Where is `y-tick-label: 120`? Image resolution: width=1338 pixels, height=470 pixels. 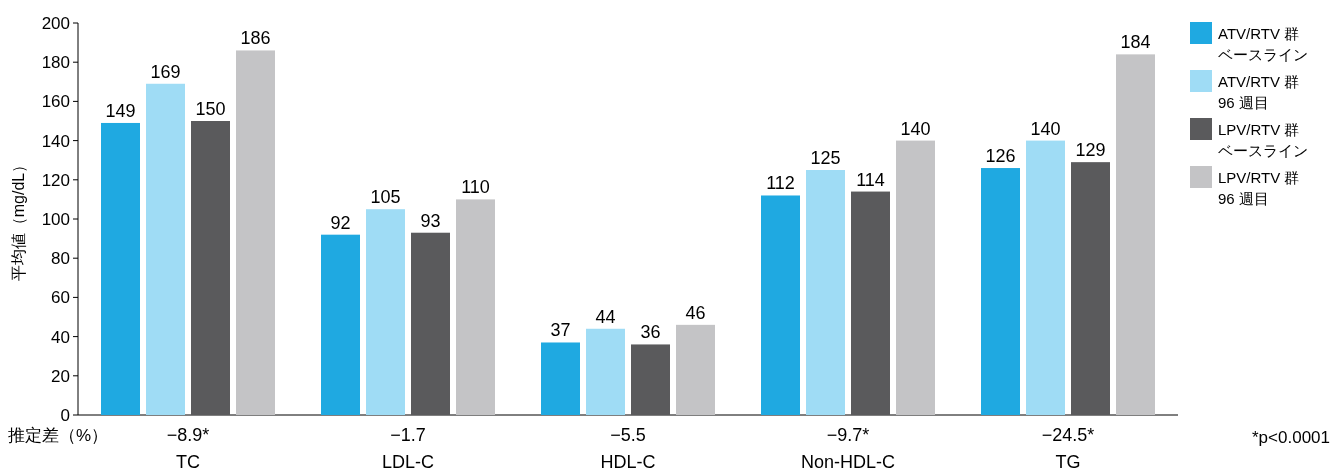 y-tick-label: 120 is located at coordinates (55, 180).